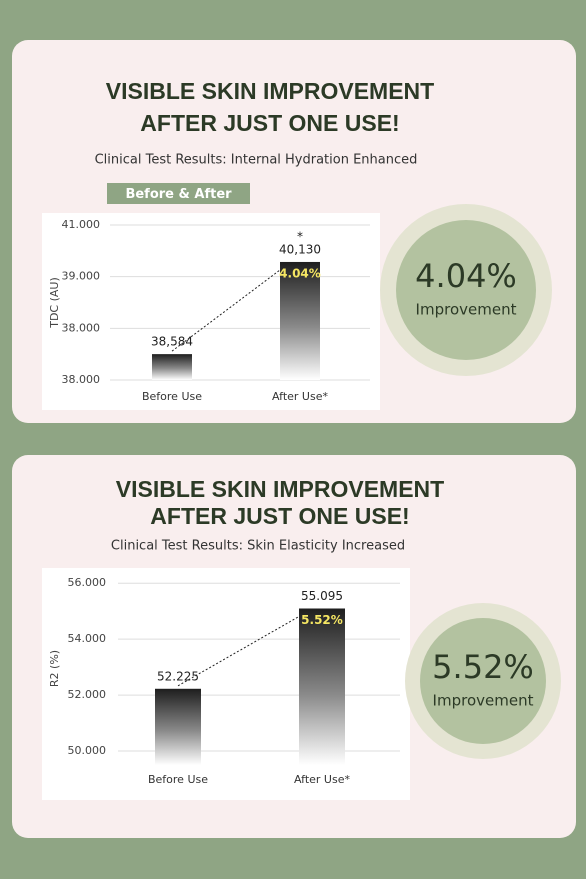 This screenshot has width=586, height=879. I want to click on bar-improvement: 5.52%, so click(322, 620).